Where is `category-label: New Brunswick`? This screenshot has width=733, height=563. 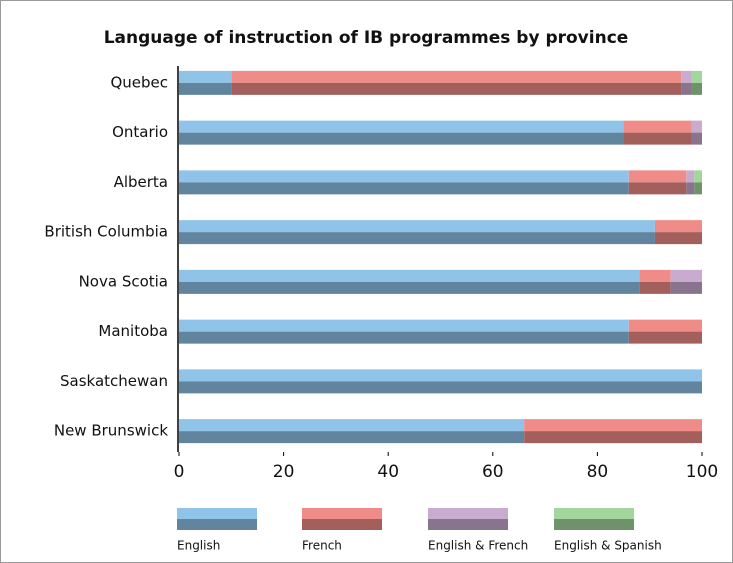 category-label: New Brunswick is located at coordinates (111, 431).